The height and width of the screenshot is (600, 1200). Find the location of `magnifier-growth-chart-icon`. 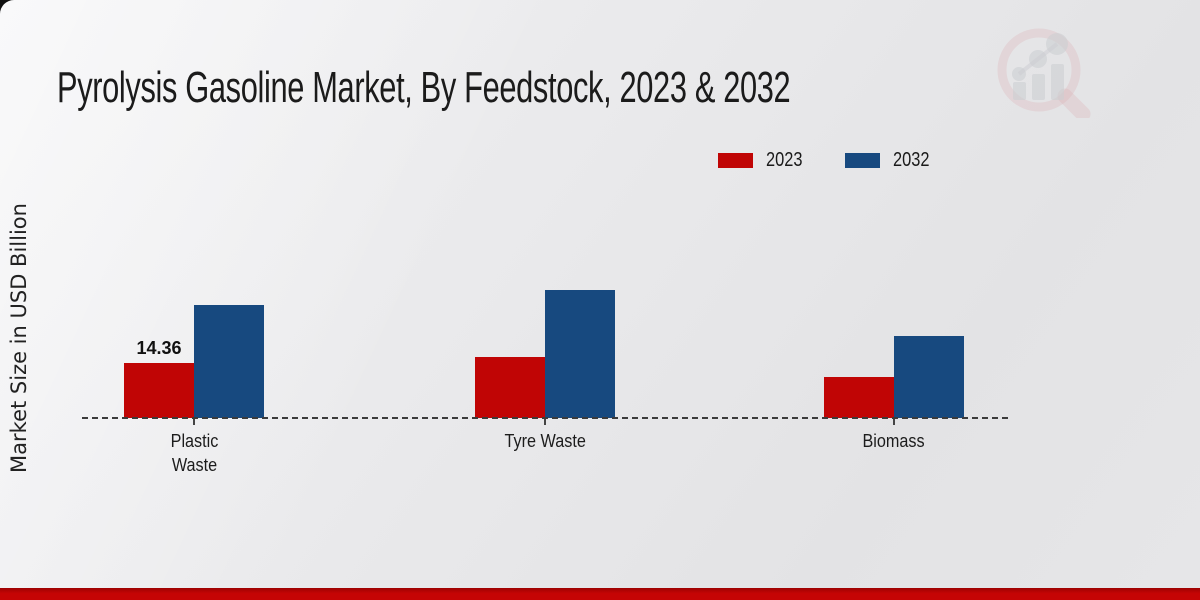

magnifier-growth-chart-icon is located at coordinates (1044, 75).